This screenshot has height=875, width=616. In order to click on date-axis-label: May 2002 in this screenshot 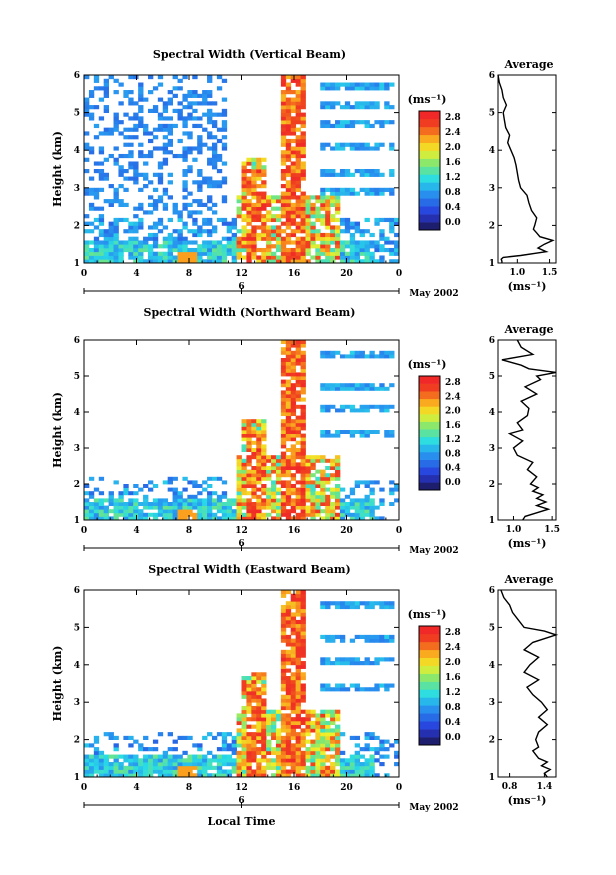, I will do `click(433, 551)`.